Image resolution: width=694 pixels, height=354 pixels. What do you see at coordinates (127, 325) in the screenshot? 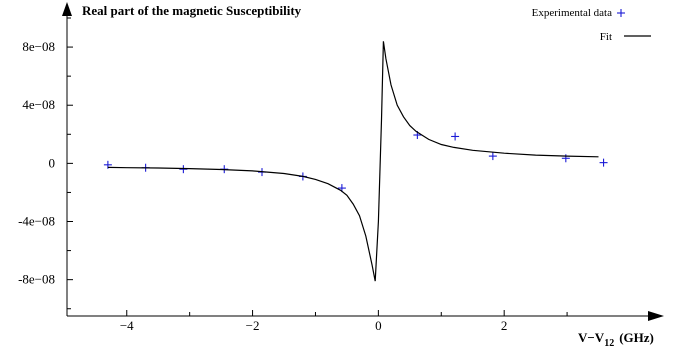
I see `x-tick-label: −4` at bounding box center [127, 325].